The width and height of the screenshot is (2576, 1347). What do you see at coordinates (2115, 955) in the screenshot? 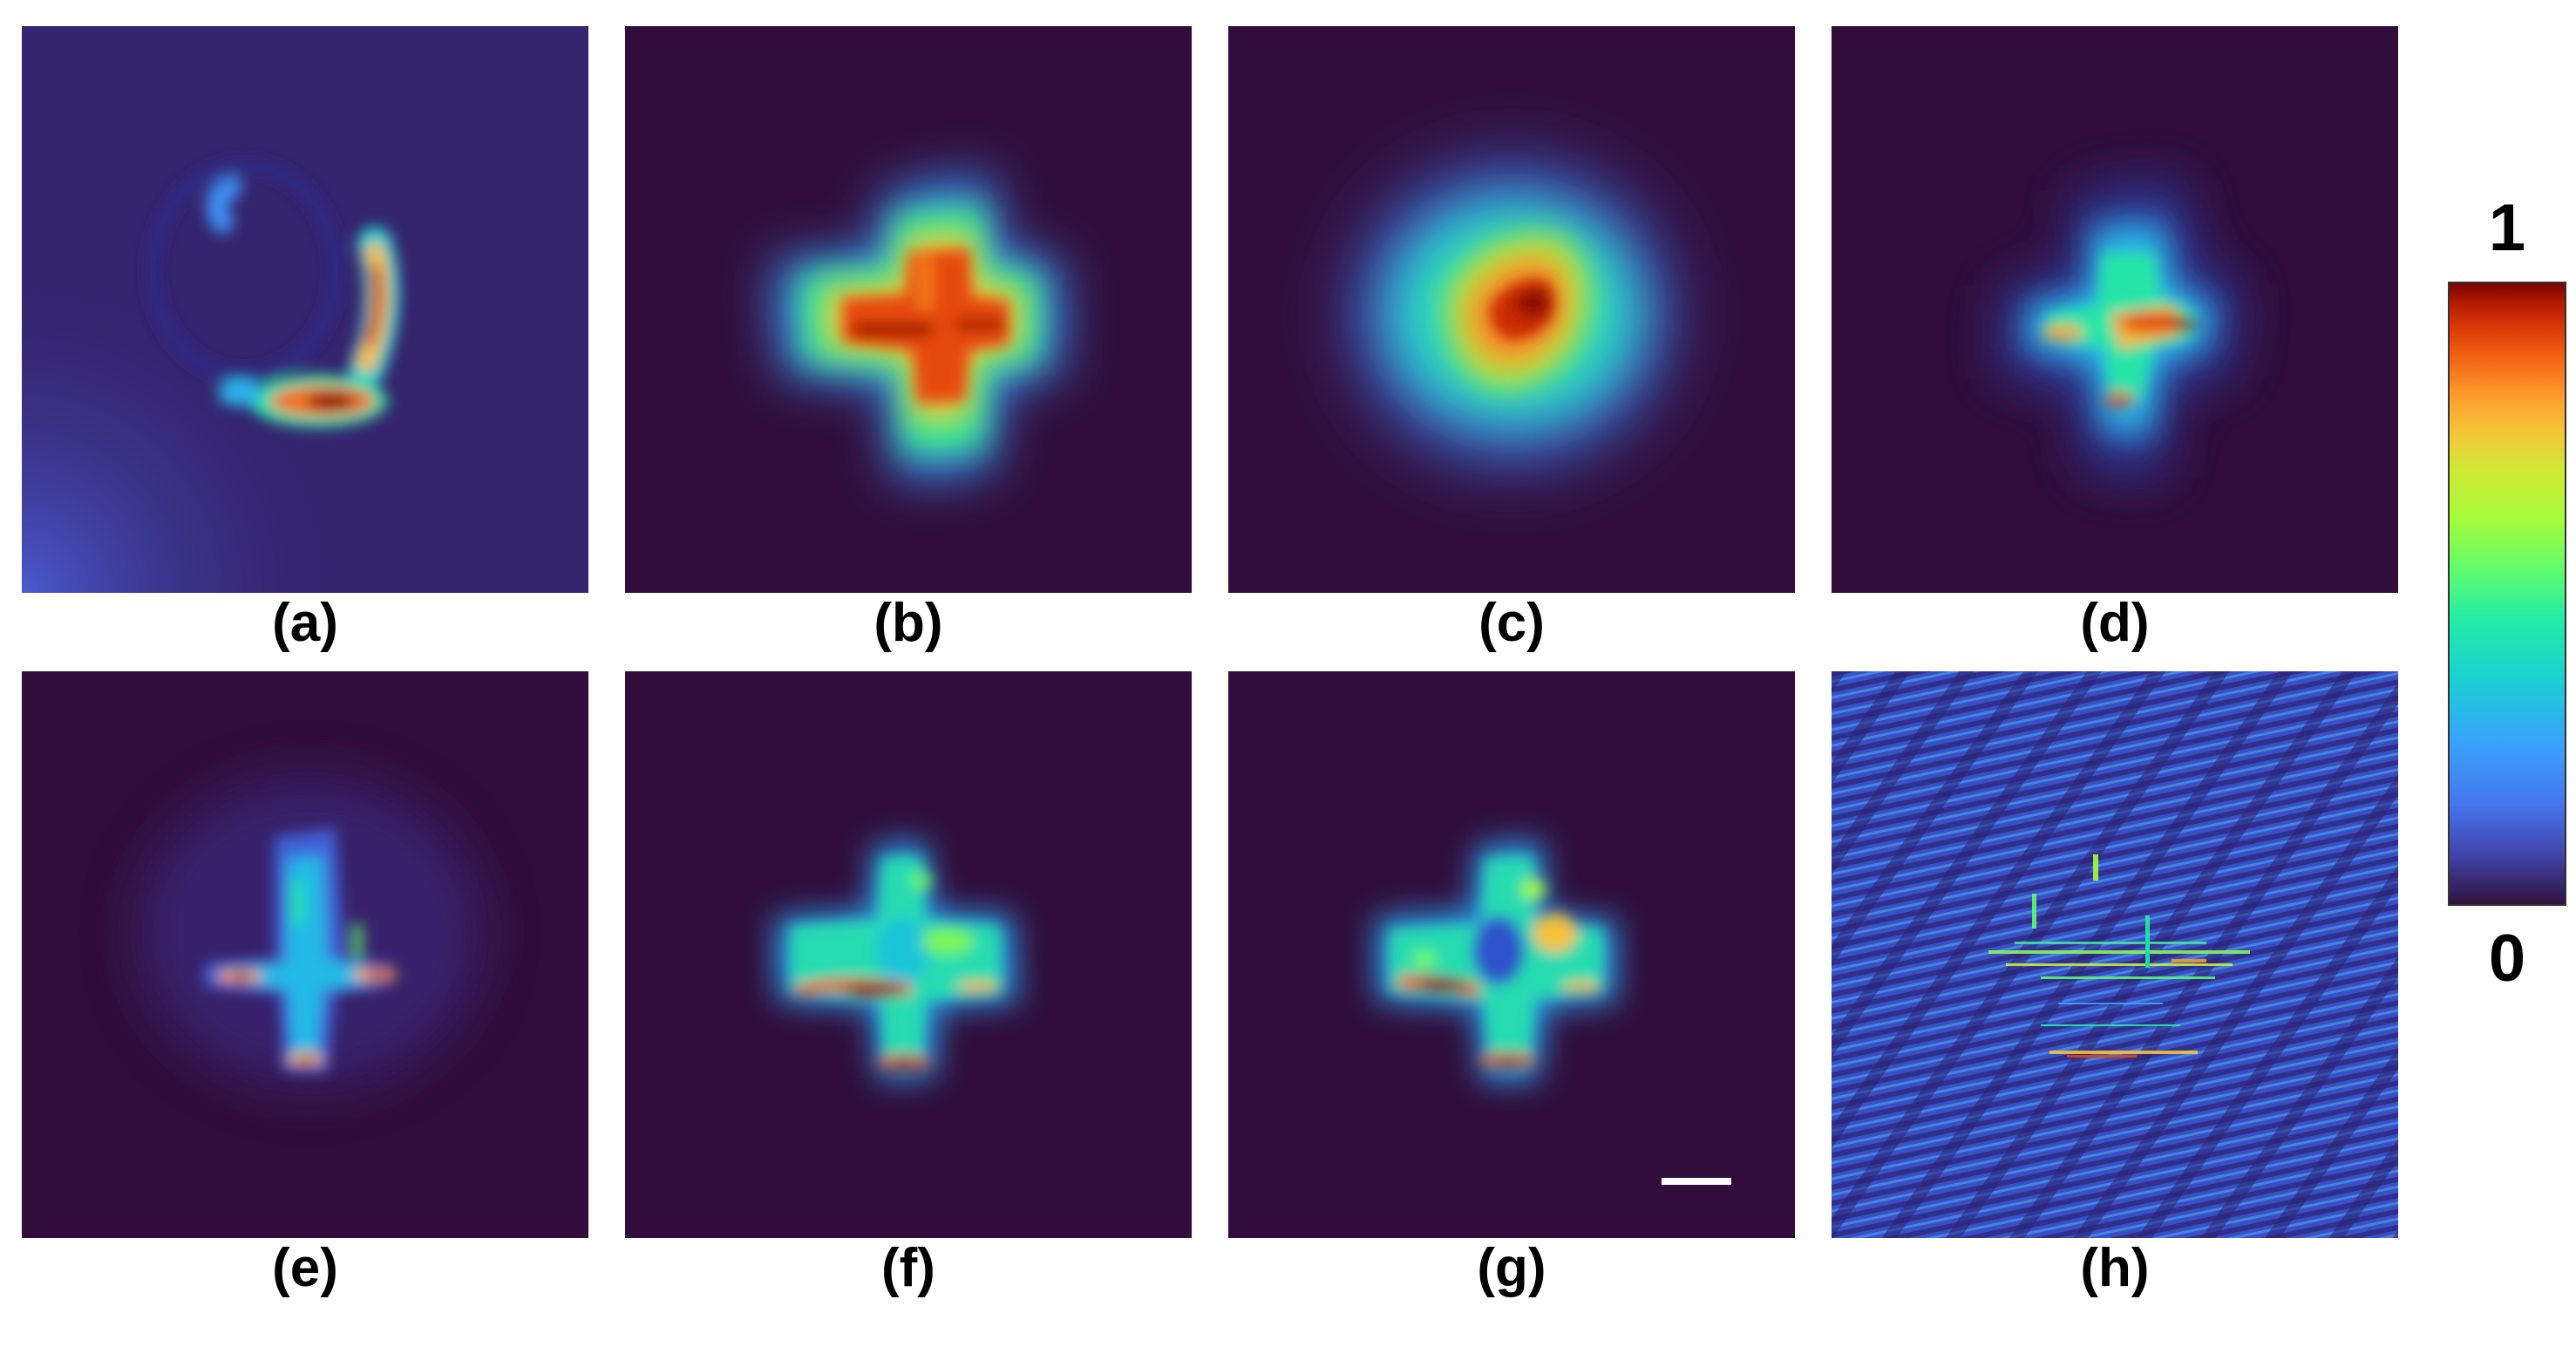
I see `panel-h-image` at bounding box center [2115, 955].